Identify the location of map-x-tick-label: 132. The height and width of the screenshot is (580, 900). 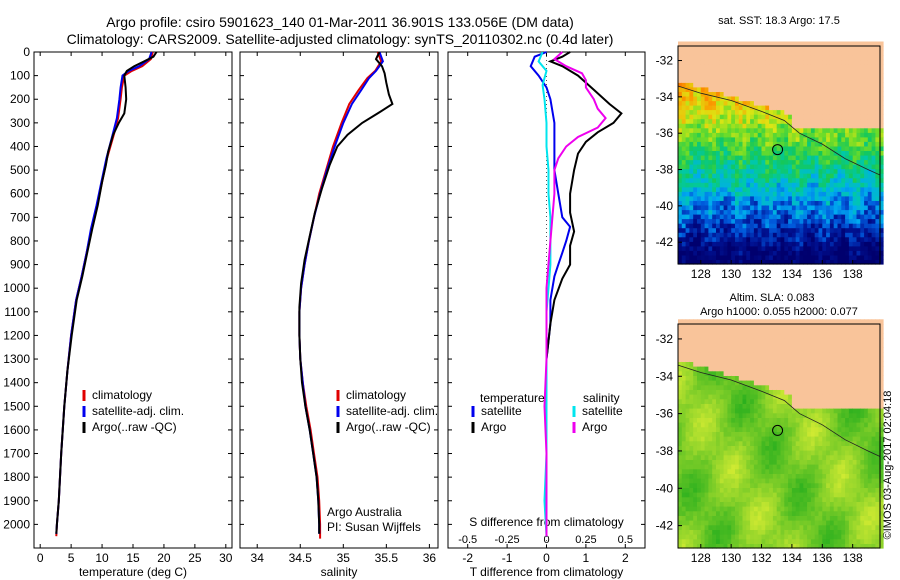
(762, 274).